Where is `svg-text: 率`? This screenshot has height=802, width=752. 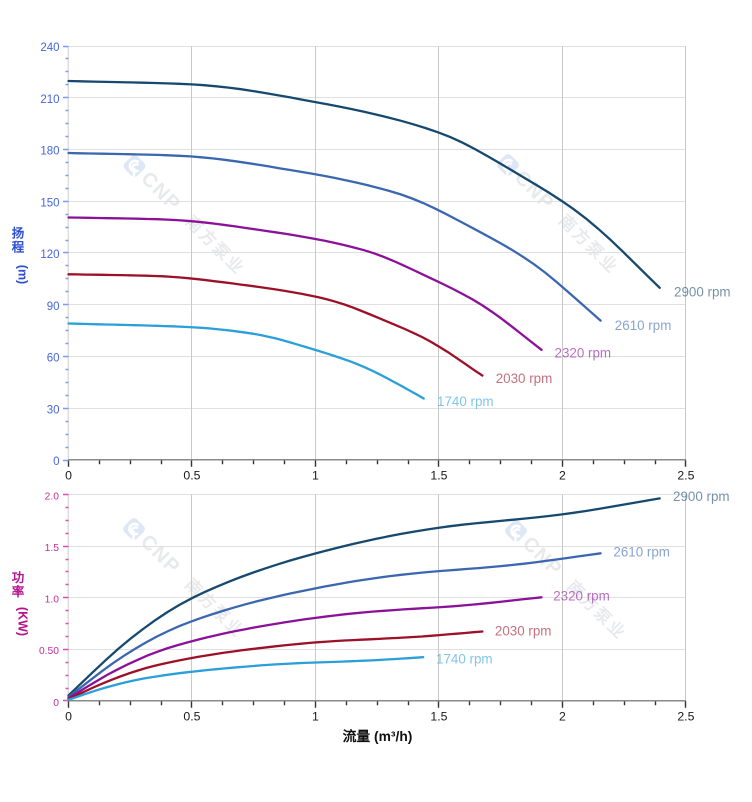 svg-text: 率 is located at coordinates (18, 591).